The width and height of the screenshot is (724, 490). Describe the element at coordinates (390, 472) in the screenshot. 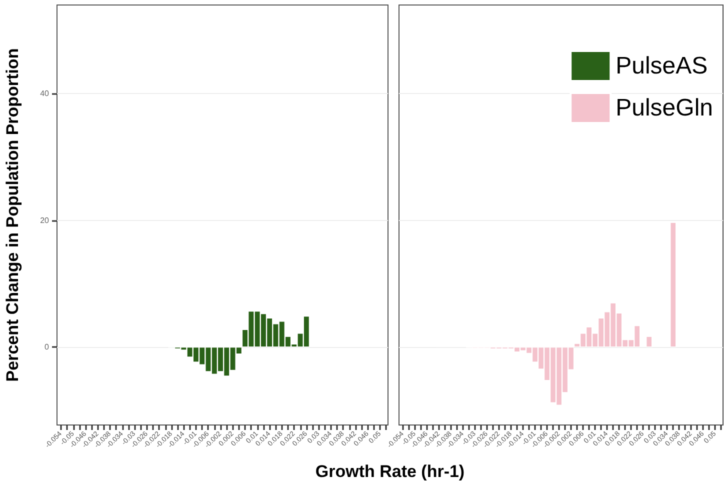

I see `x-axis-title: Growth Rate (hr-1)` at that location.